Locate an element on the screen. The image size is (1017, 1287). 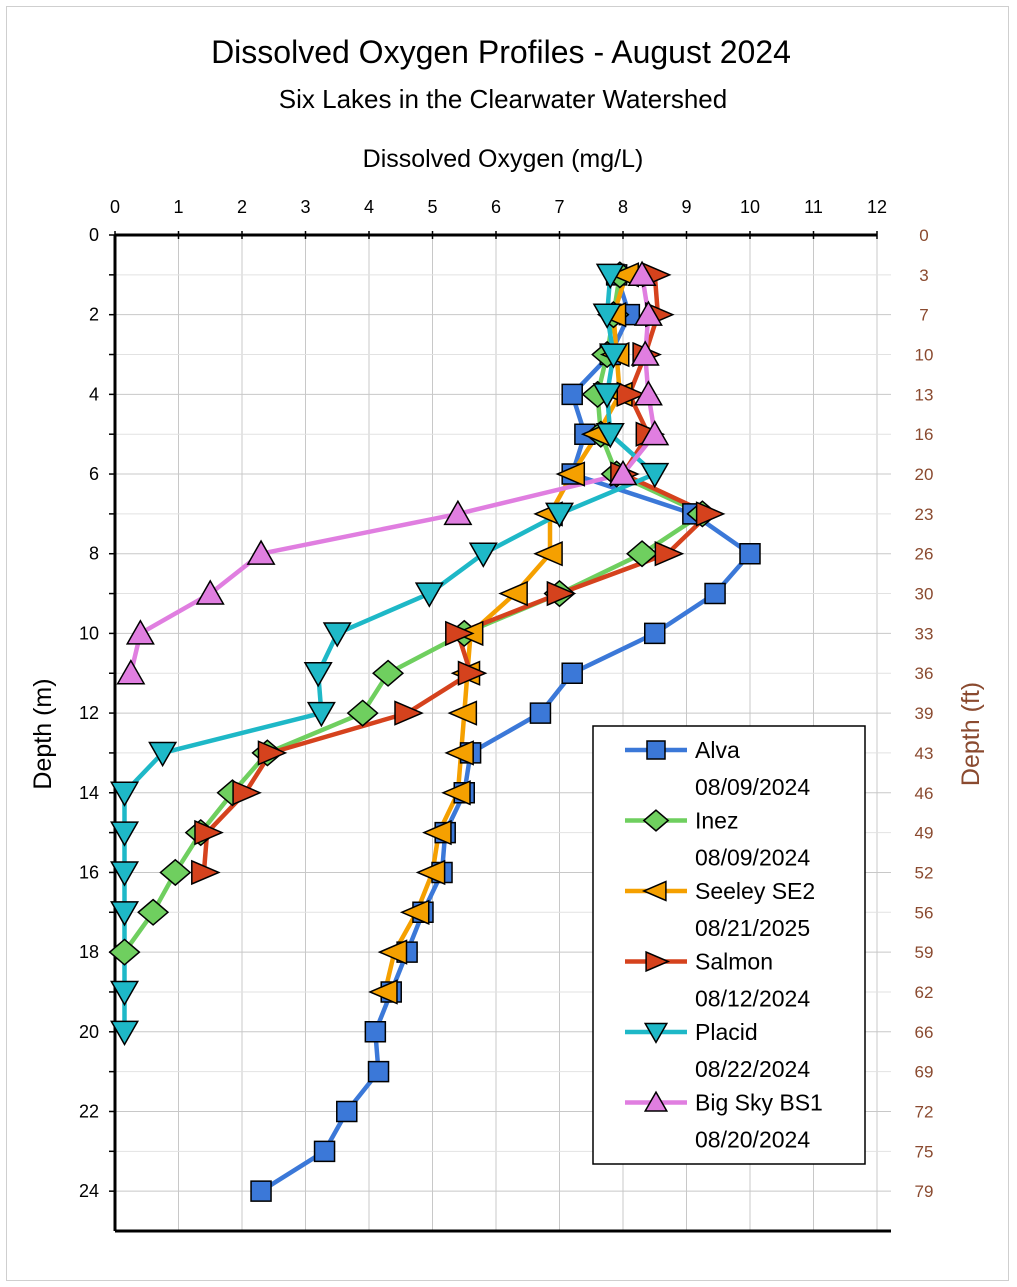
y-tick-label: 10 is located at coordinates (89, 633).